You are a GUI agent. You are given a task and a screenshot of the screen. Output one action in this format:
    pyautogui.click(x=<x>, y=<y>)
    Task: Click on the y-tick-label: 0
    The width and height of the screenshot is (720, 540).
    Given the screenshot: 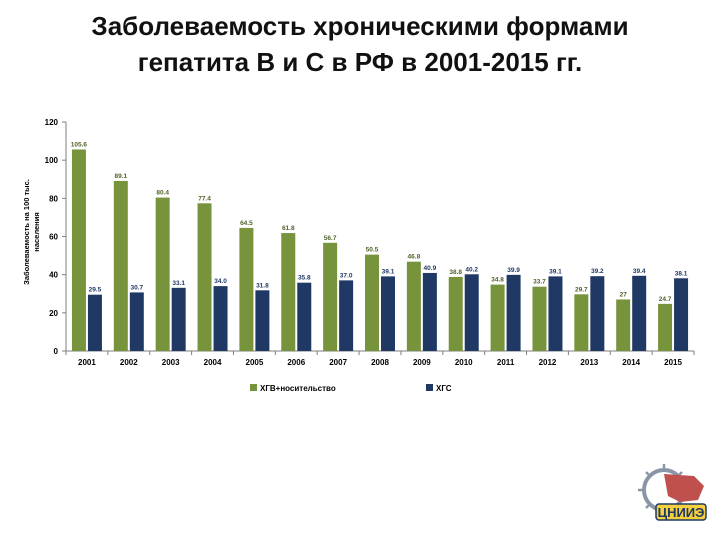 What is the action you would take?
    pyautogui.click(x=56, y=351)
    